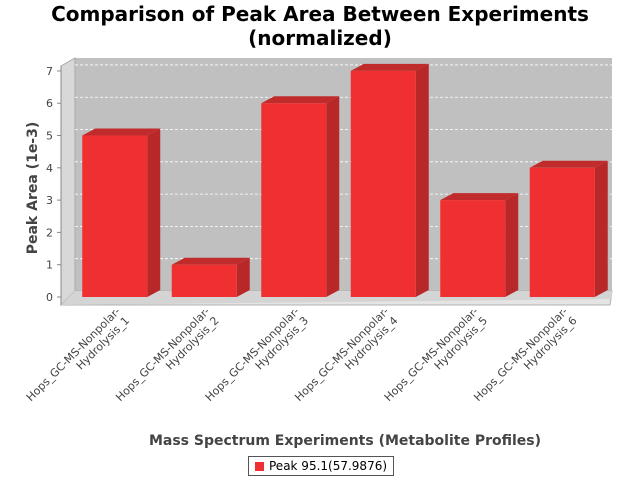 The image size is (640, 480). Describe the element at coordinates (73, 354) in the screenshot. I see `x-tick-label-line: Hops_GC-MS-Nonpolar-` at that location.